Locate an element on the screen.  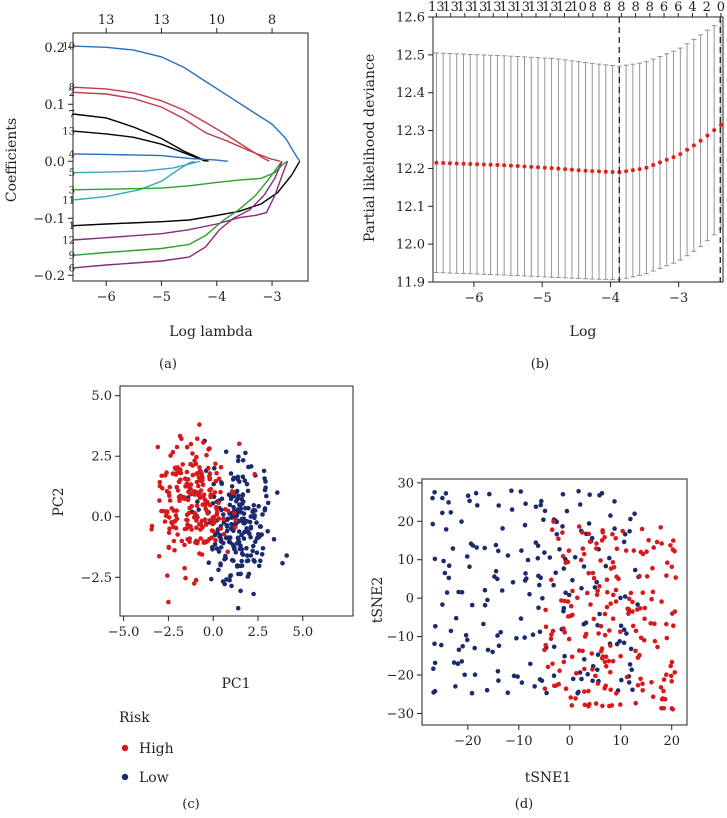
legend-high-label: High is located at coordinates (156, 749).